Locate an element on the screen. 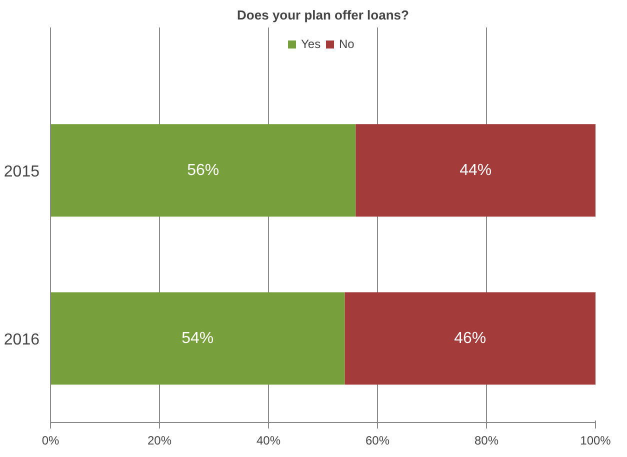 This screenshot has width=627, height=457. data-label: 46% is located at coordinates (470, 338).